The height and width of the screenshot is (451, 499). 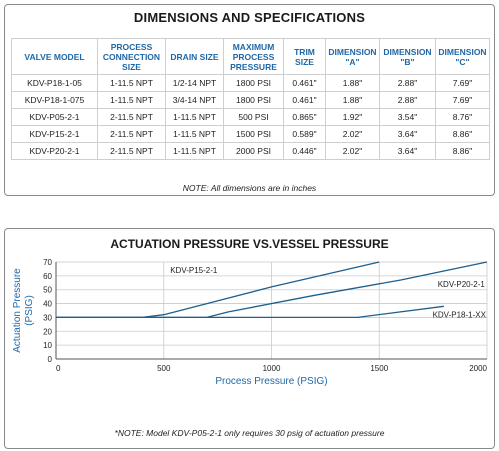 What do you see at coordinates (194, 56) in the screenshot?
I see `column-header: DRAIN SIZE` at bounding box center [194, 56].